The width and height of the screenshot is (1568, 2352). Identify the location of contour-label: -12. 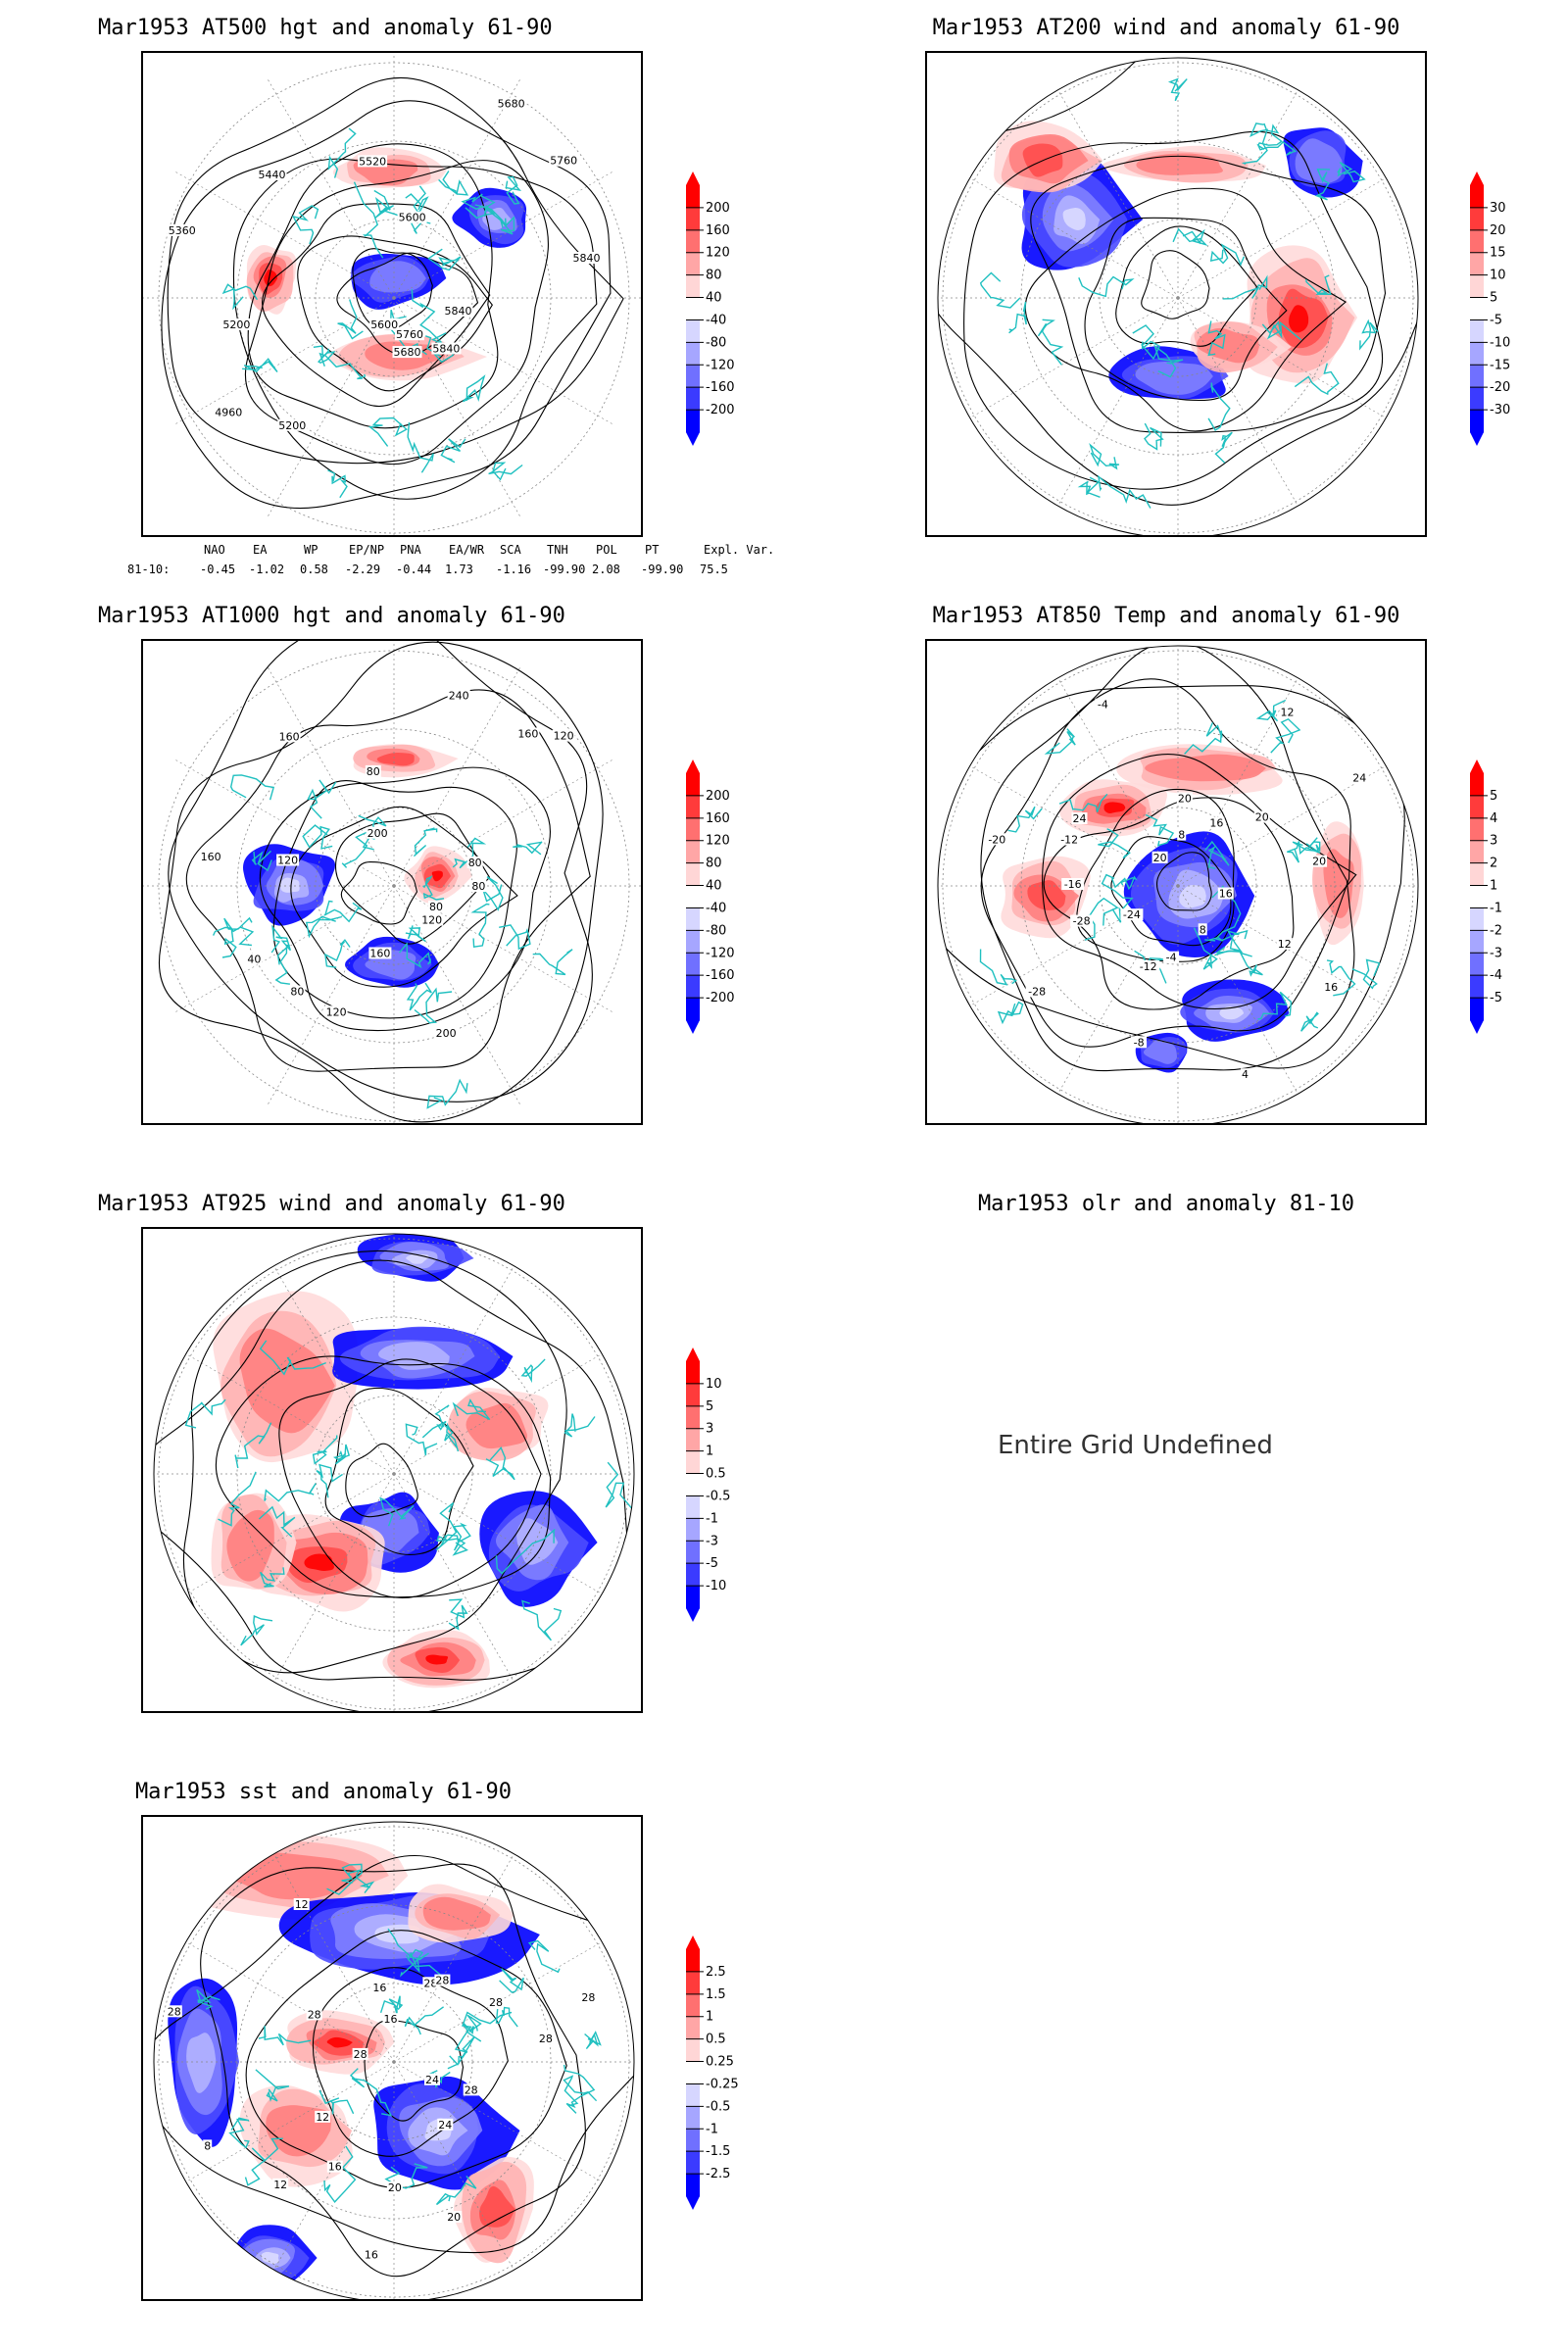
(1148, 966).